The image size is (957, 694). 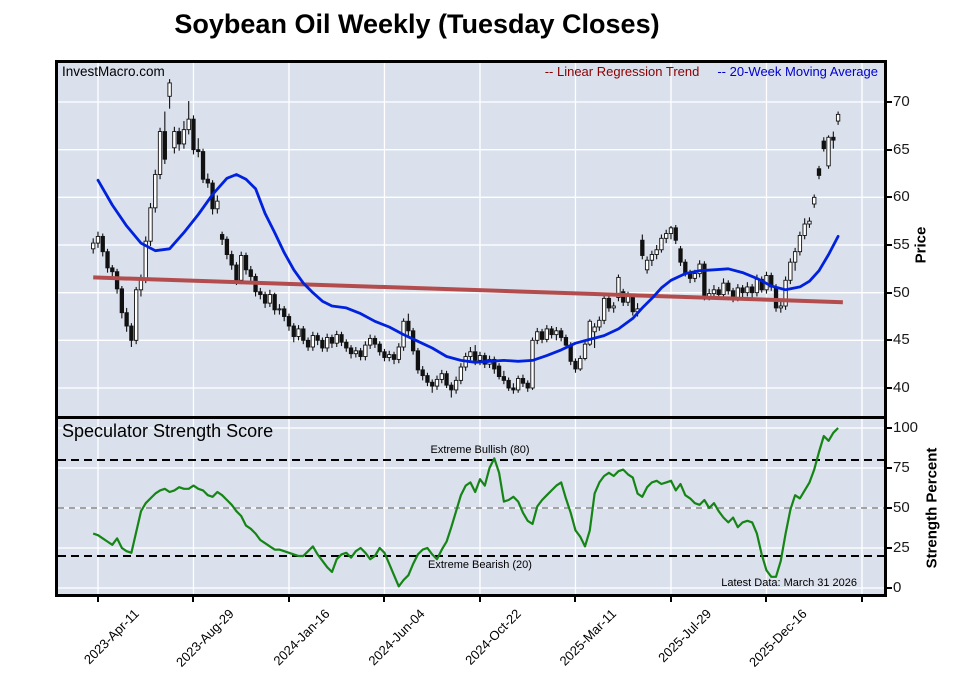 What do you see at coordinates (397, 637) in the screenshot?
I see `x-tick-label: 2024-Jun-04` at bounding box center [397, 637].